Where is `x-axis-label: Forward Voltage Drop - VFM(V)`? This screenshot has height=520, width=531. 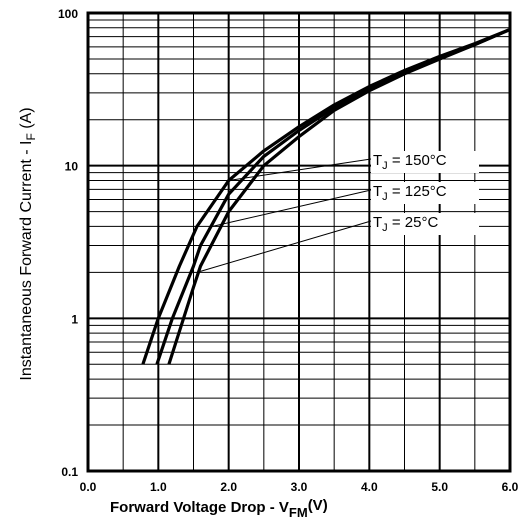 x-axis-label: Forward Voltage Drop - VFM(V) is located at coordinates (219, 508).